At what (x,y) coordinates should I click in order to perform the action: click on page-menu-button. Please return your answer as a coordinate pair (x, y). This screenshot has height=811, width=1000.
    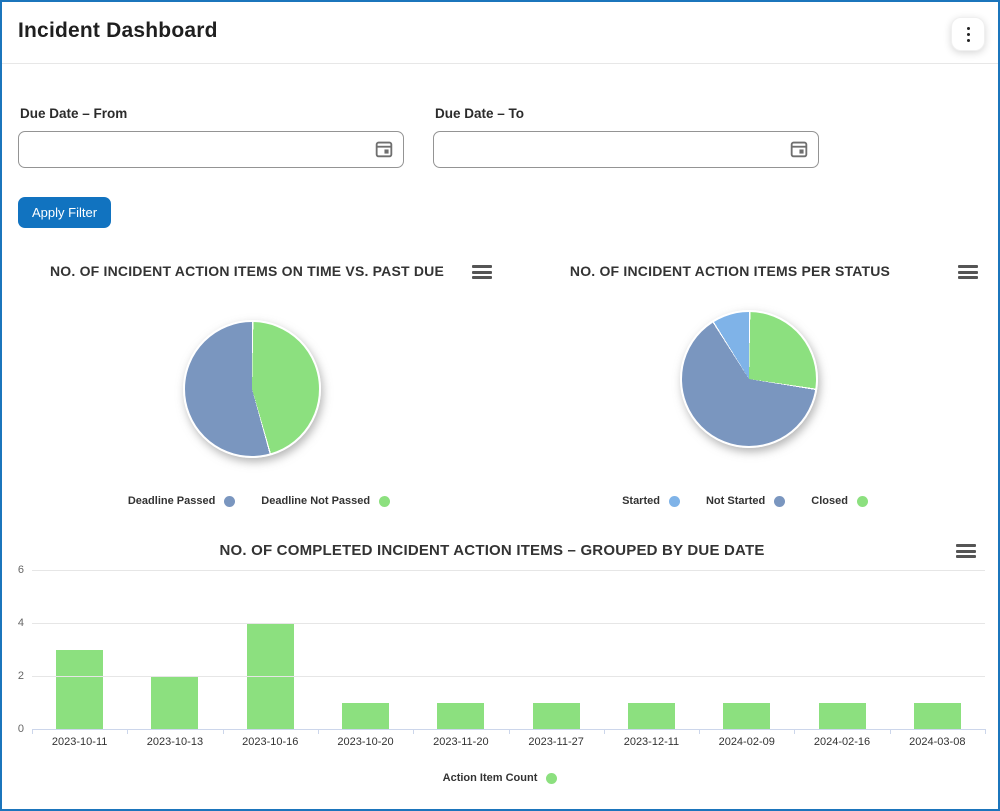
    Looking at the image, I should click on (968, 34).